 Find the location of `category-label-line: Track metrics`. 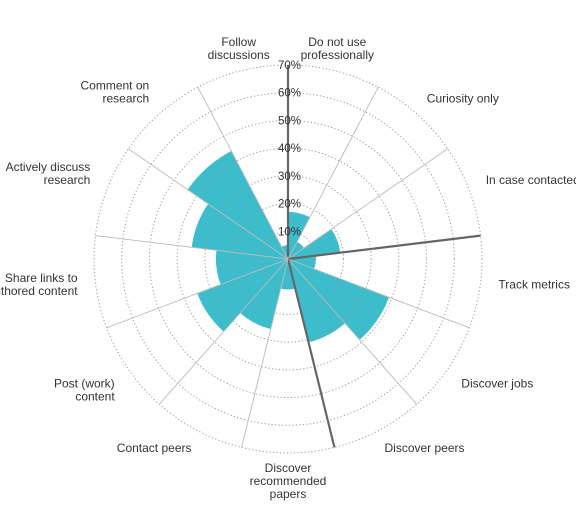

category-label-line: Track metrics is located at coordinates (534, 285).